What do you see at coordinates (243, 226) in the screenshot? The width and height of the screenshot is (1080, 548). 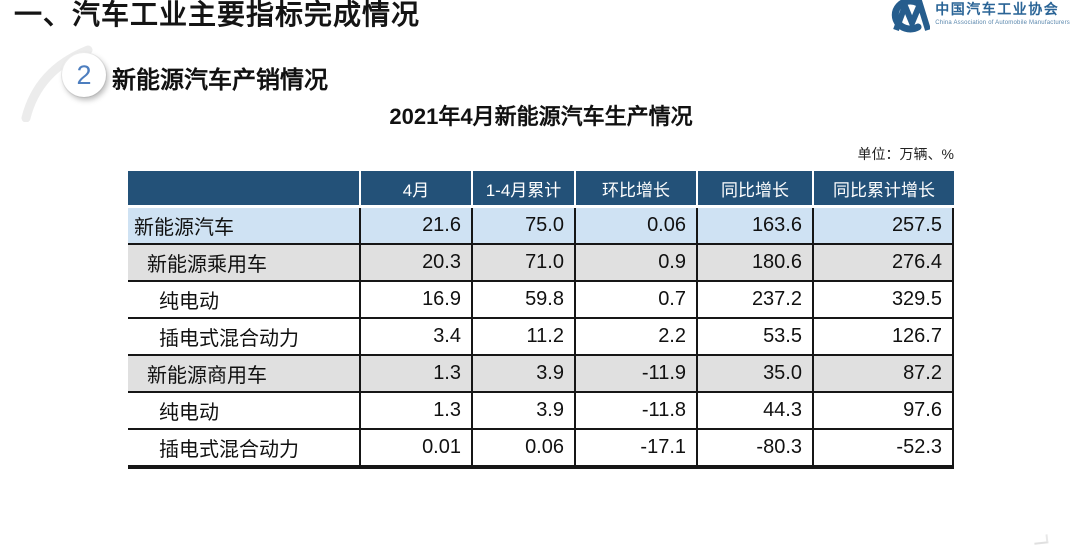 I see `row-label-cell: 新能源汽车` at bounding box center [243, 226].